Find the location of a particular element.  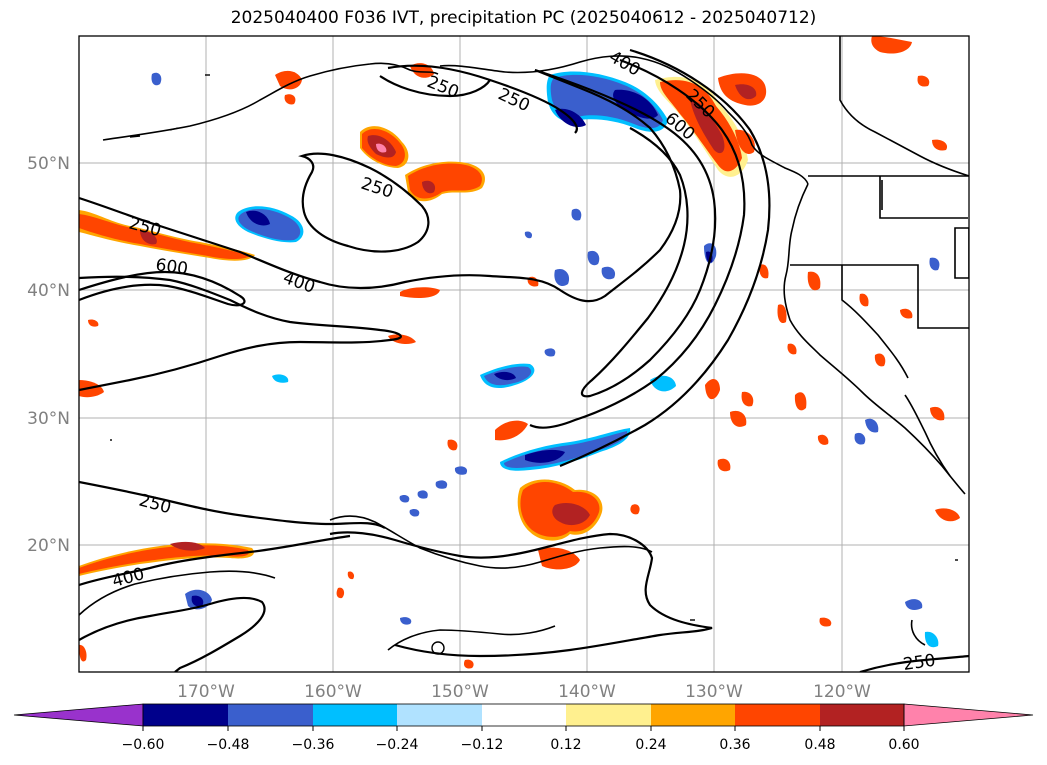

lon-label: 170°W is located at coordinates (206, 692).